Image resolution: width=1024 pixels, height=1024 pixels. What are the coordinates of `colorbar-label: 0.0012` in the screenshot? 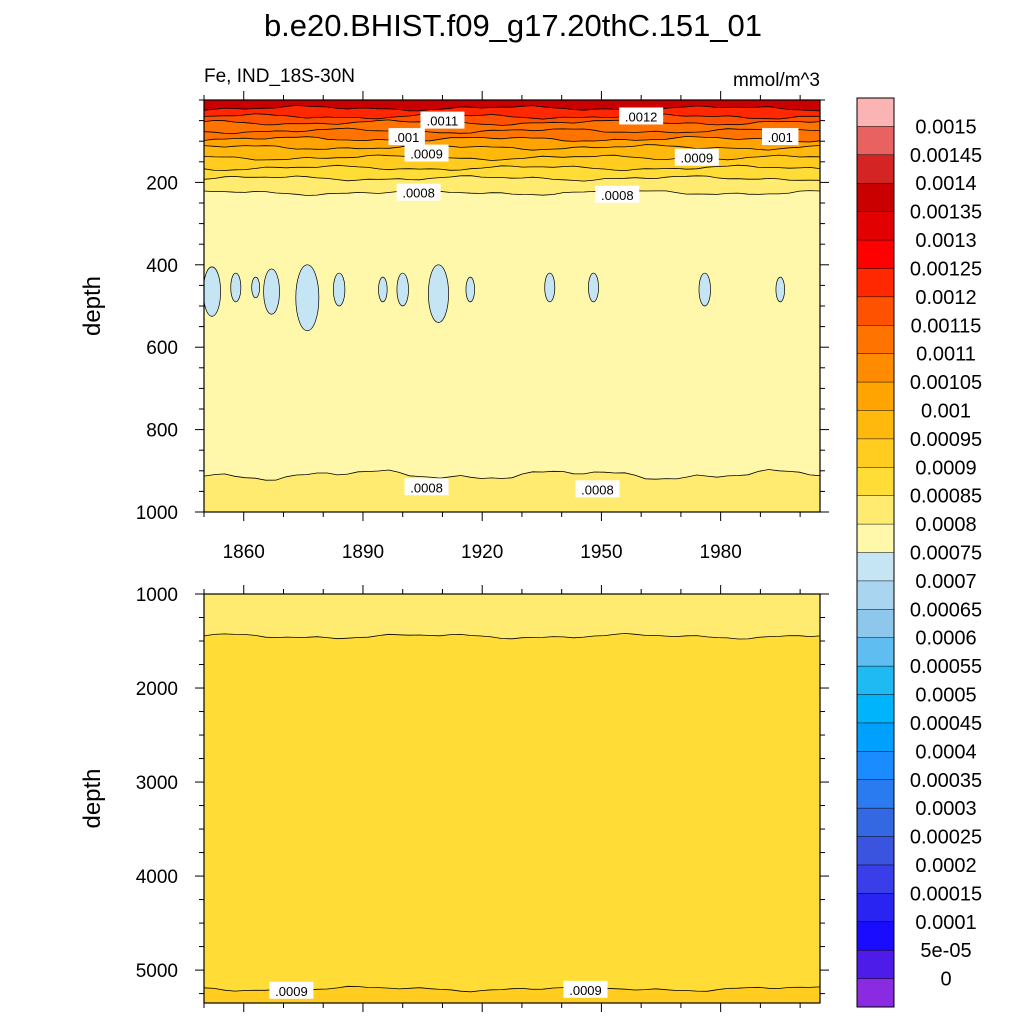 It's located at (945, 298).